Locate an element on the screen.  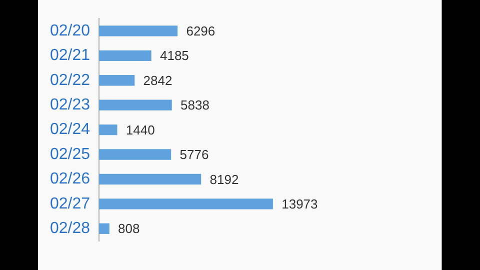
data-label: 5776 is located at coordinates (194, 154).